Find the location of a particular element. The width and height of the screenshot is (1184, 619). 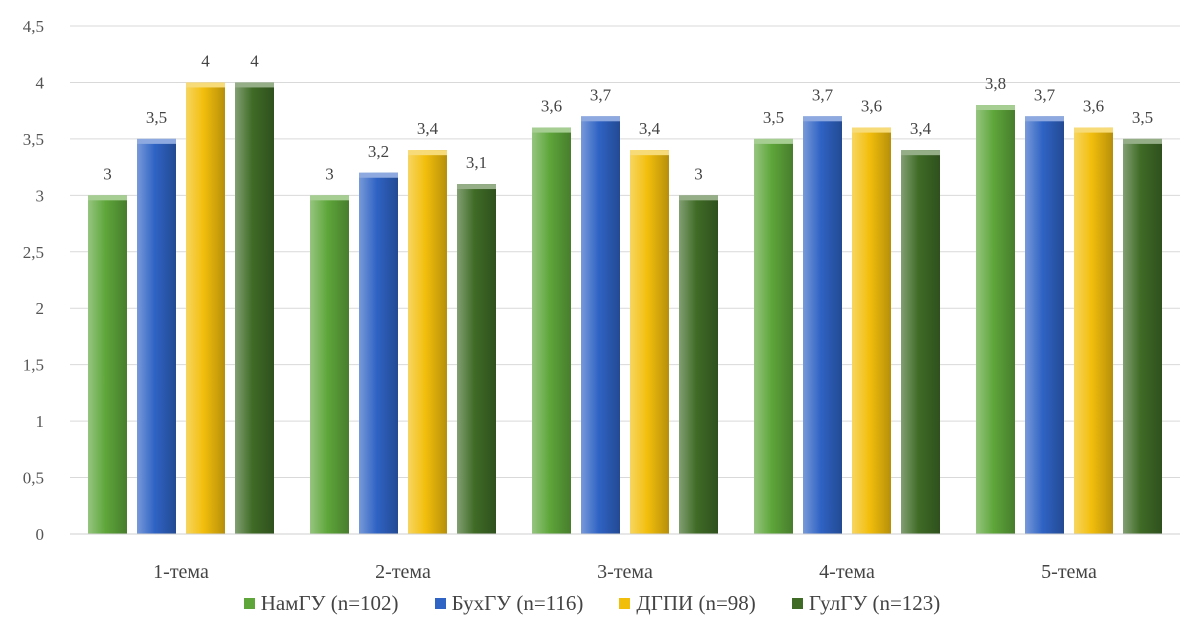

legend-item: ДГПИ (n=98) is located at coordinates (687, 603).